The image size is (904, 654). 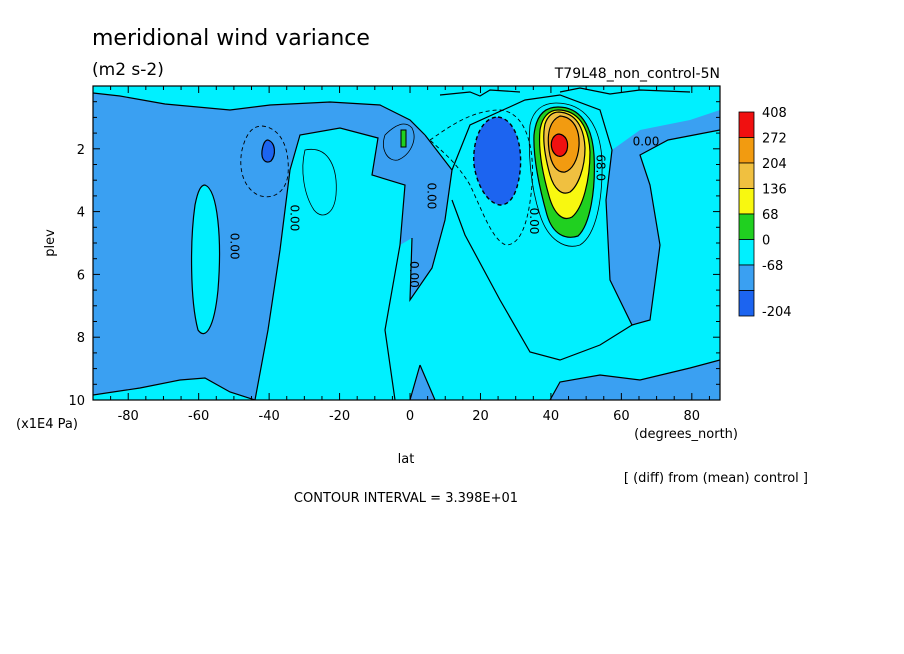 I want to click on contour-line-top-wiggle, so click(x=565, y=92).